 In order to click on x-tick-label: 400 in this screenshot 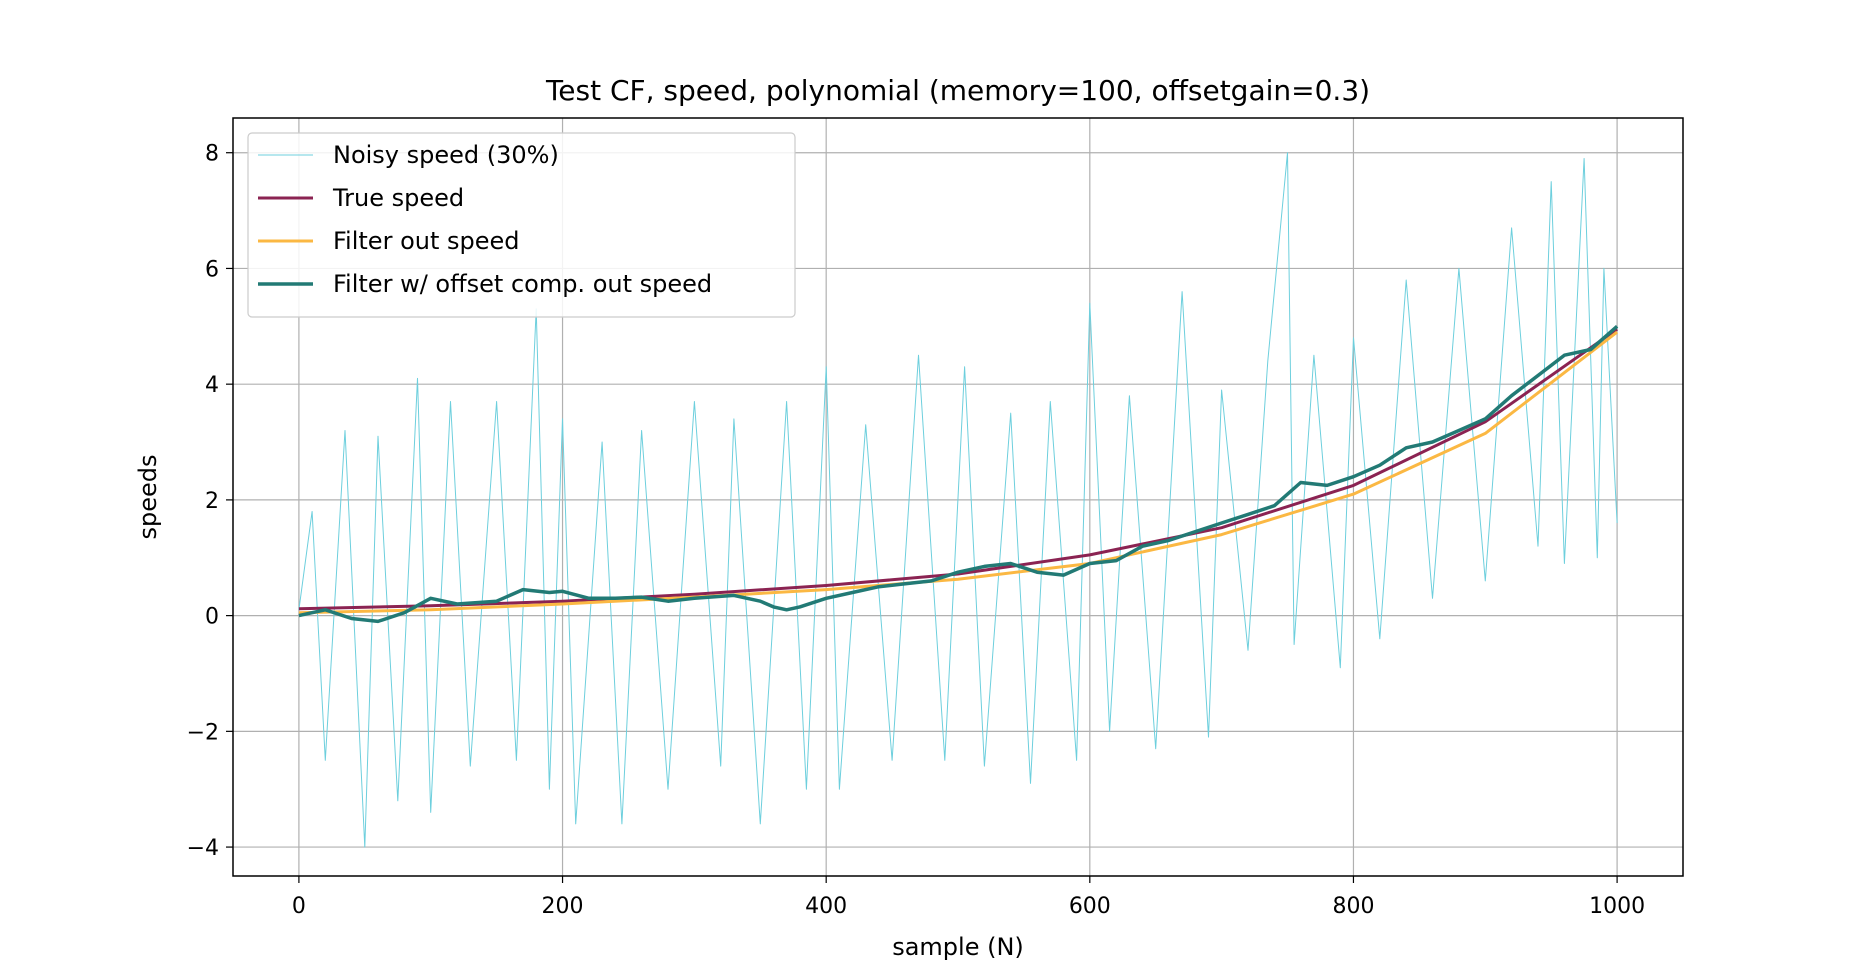, I will do `click(826, 906)`.